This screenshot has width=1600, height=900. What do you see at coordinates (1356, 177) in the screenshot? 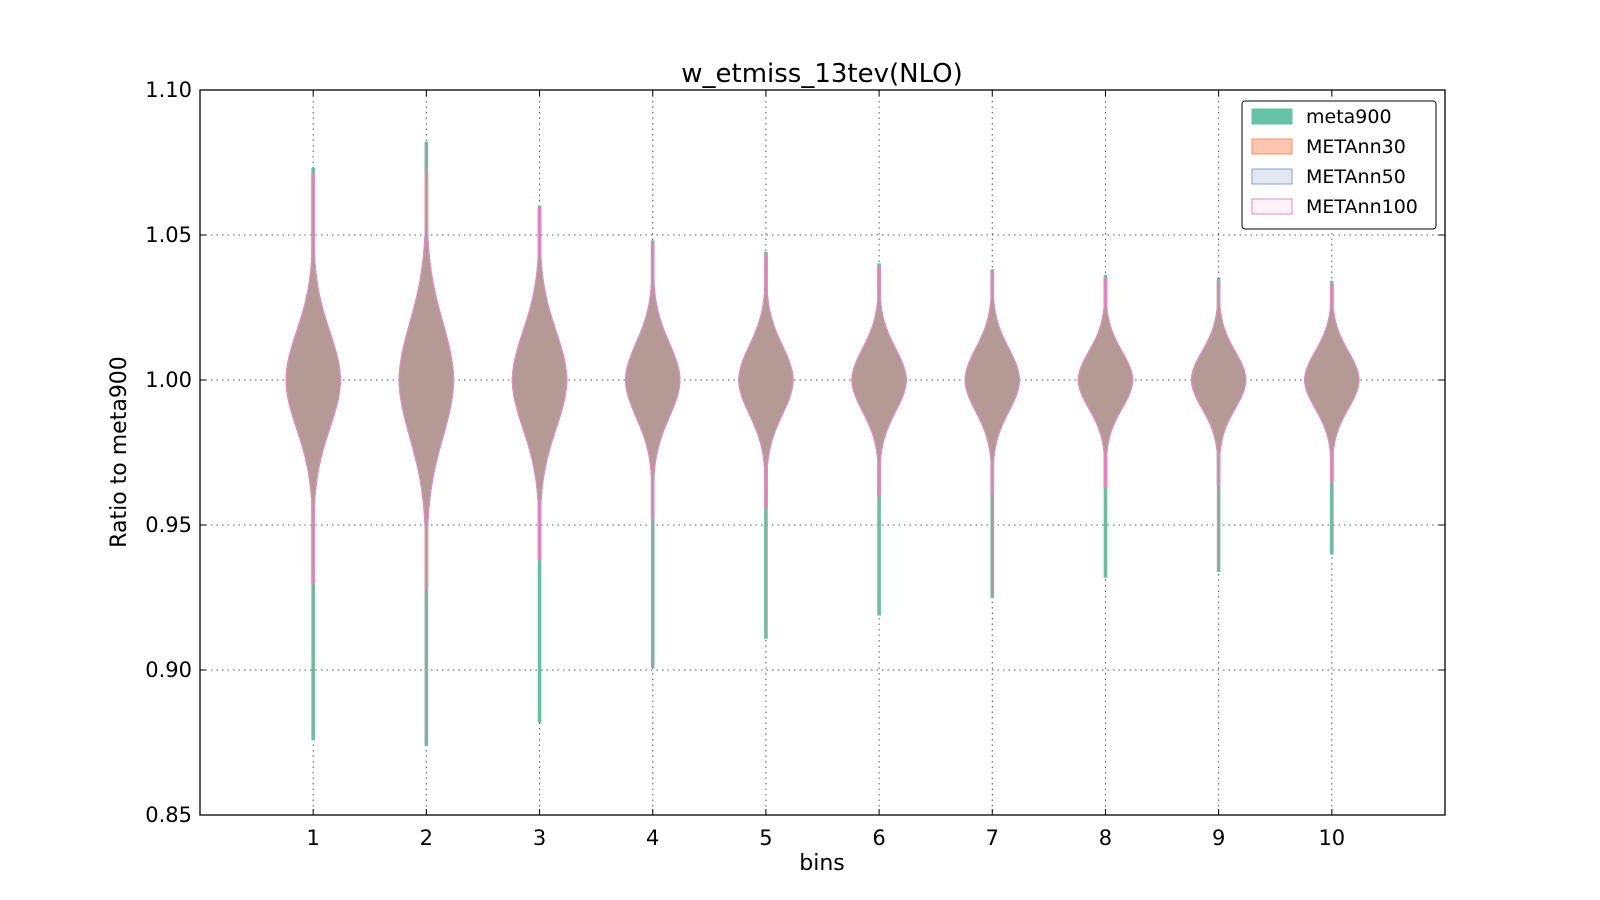
I see `legend-label: METAnn50` at bounding box center [1356, 177].